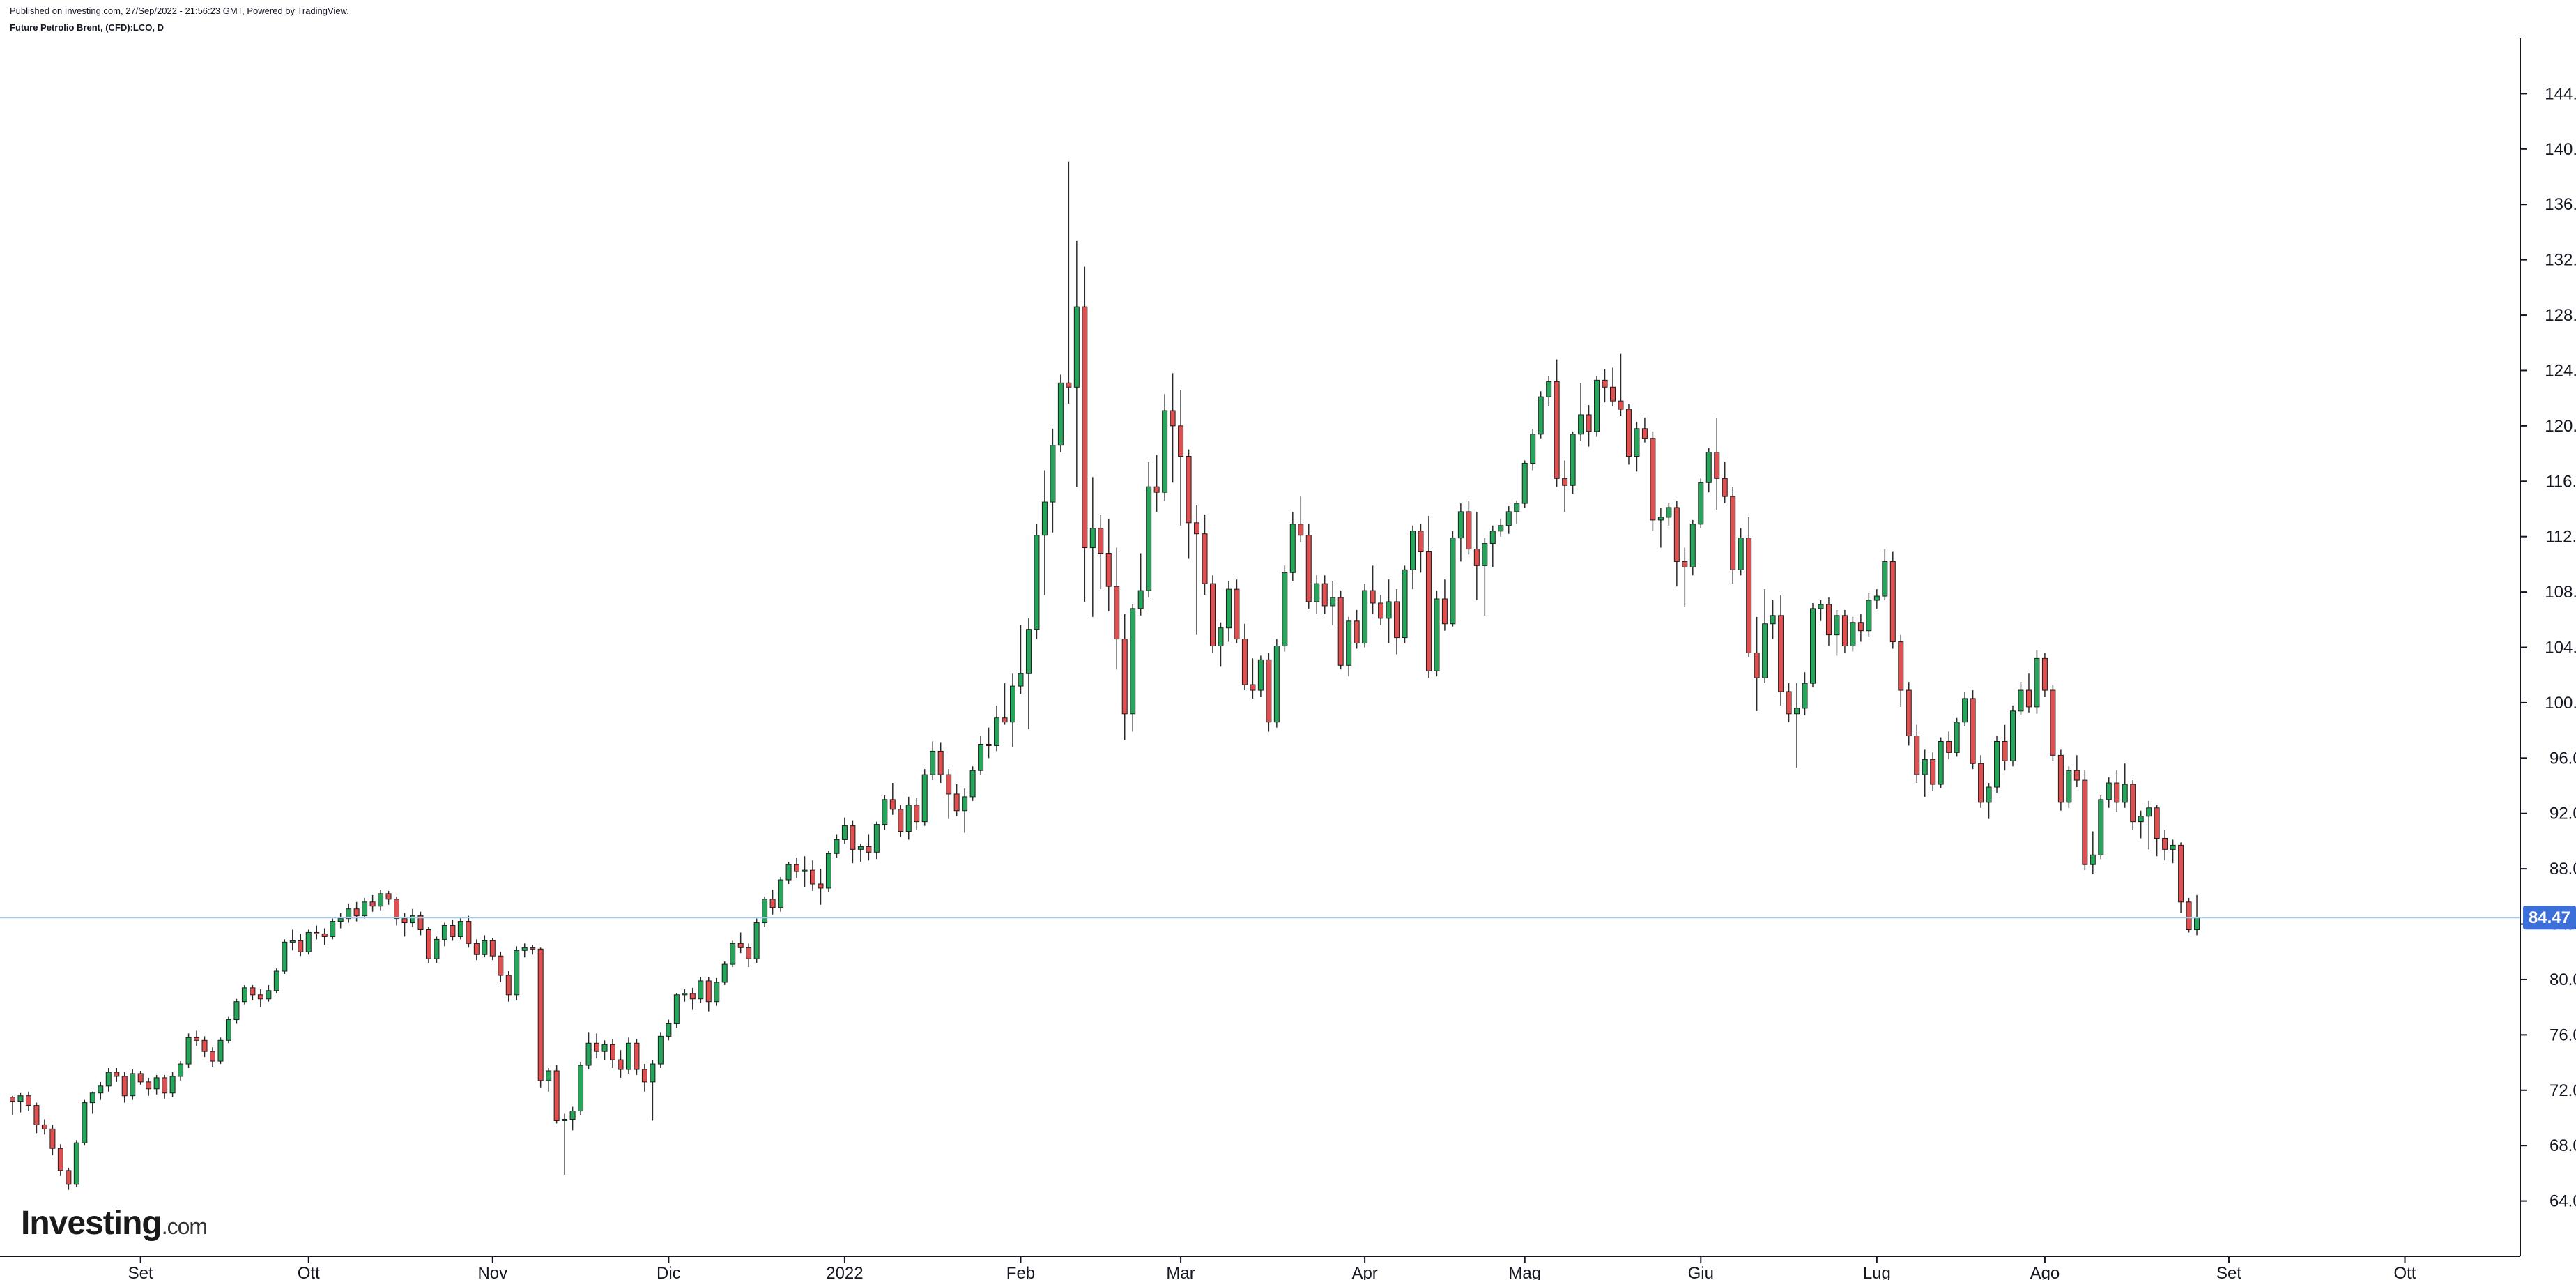 Image resolution: width=2576 pixels, height=1280 pixels. What do you see at coordinates (91, 1223) in the screenshot?
I see `logo-main: Investing` at bounding box center [91, 1223].